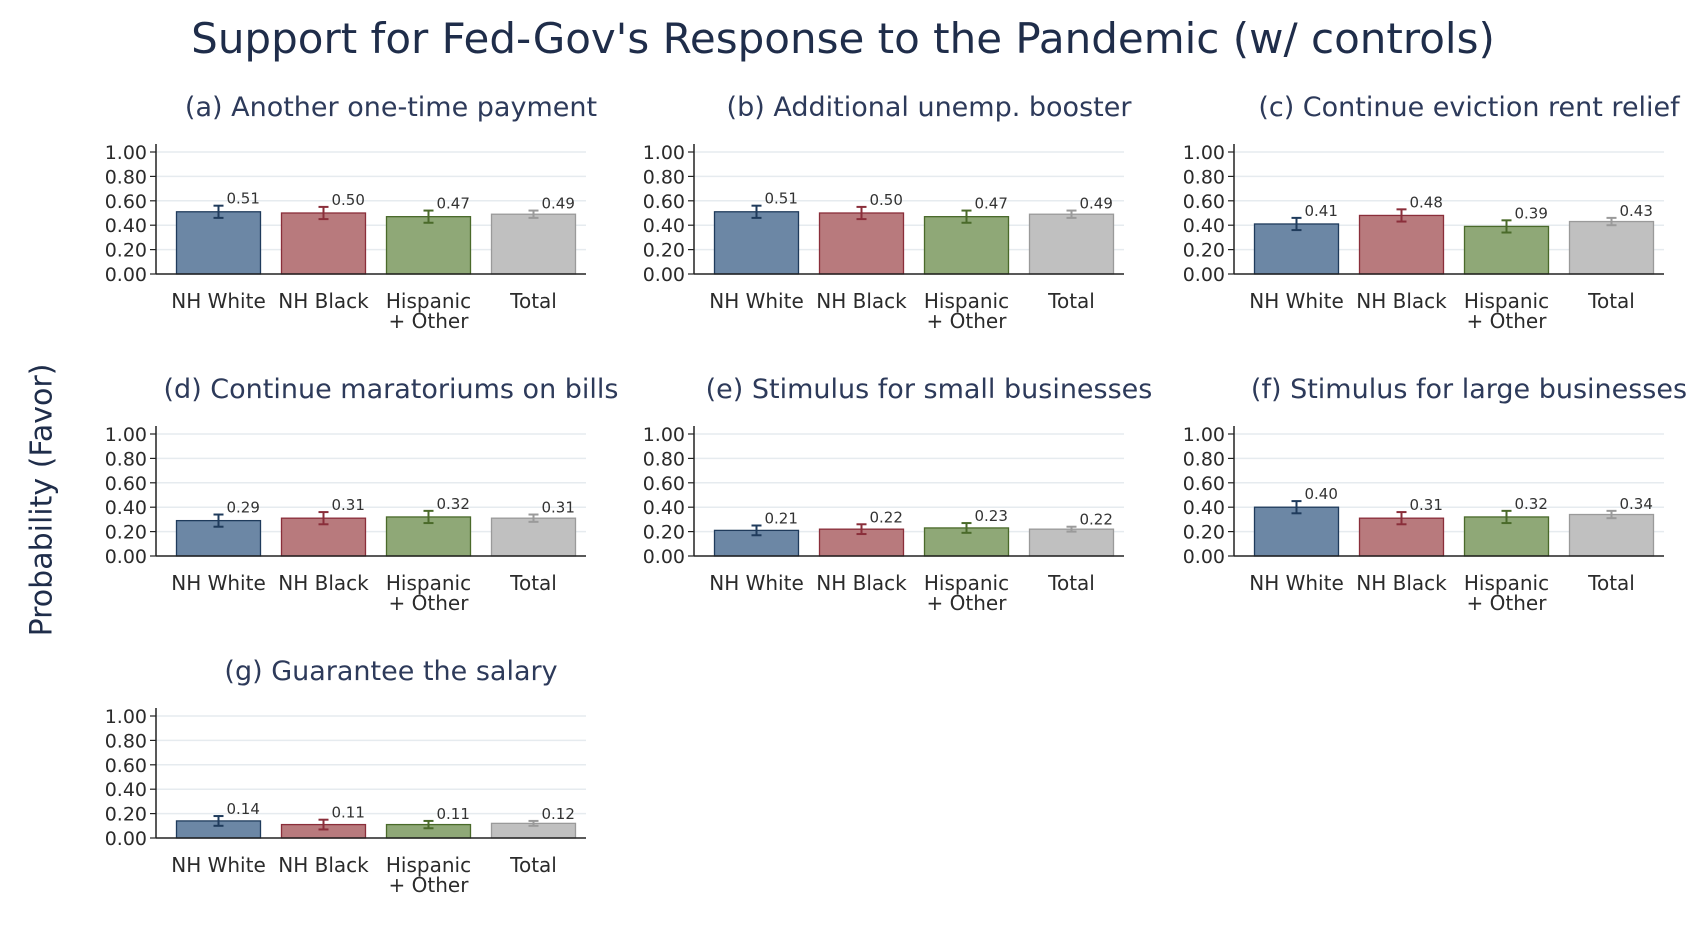 The height and width of the screenshot is (936, 1686). Describe the element at coordinates (886, 200) in the screenshot. I see `data-label: 0.50` at that location.